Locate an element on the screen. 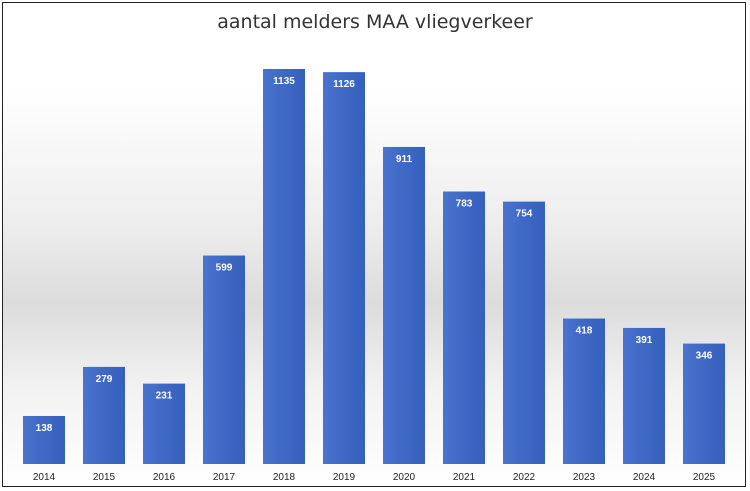 The image size is (750, 491). bar-value-label-2017: 599 is located at coordinates (224, 268).